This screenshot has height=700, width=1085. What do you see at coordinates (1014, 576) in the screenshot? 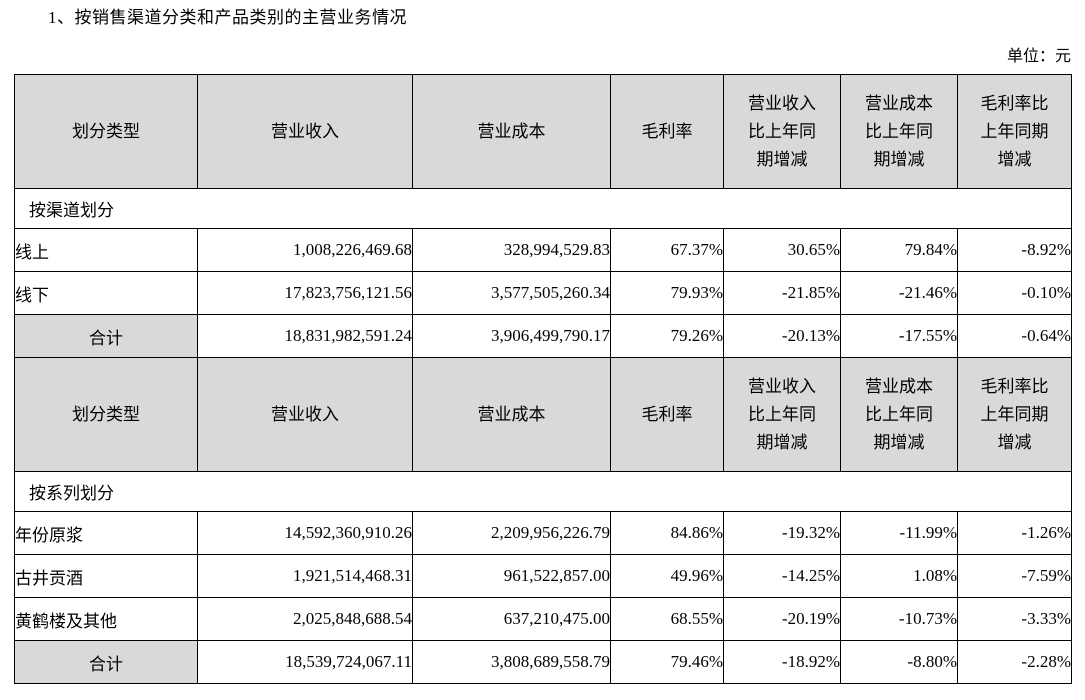
I see `cell-margin_yoy: -7.59%` at bounding box center [1014, 576].